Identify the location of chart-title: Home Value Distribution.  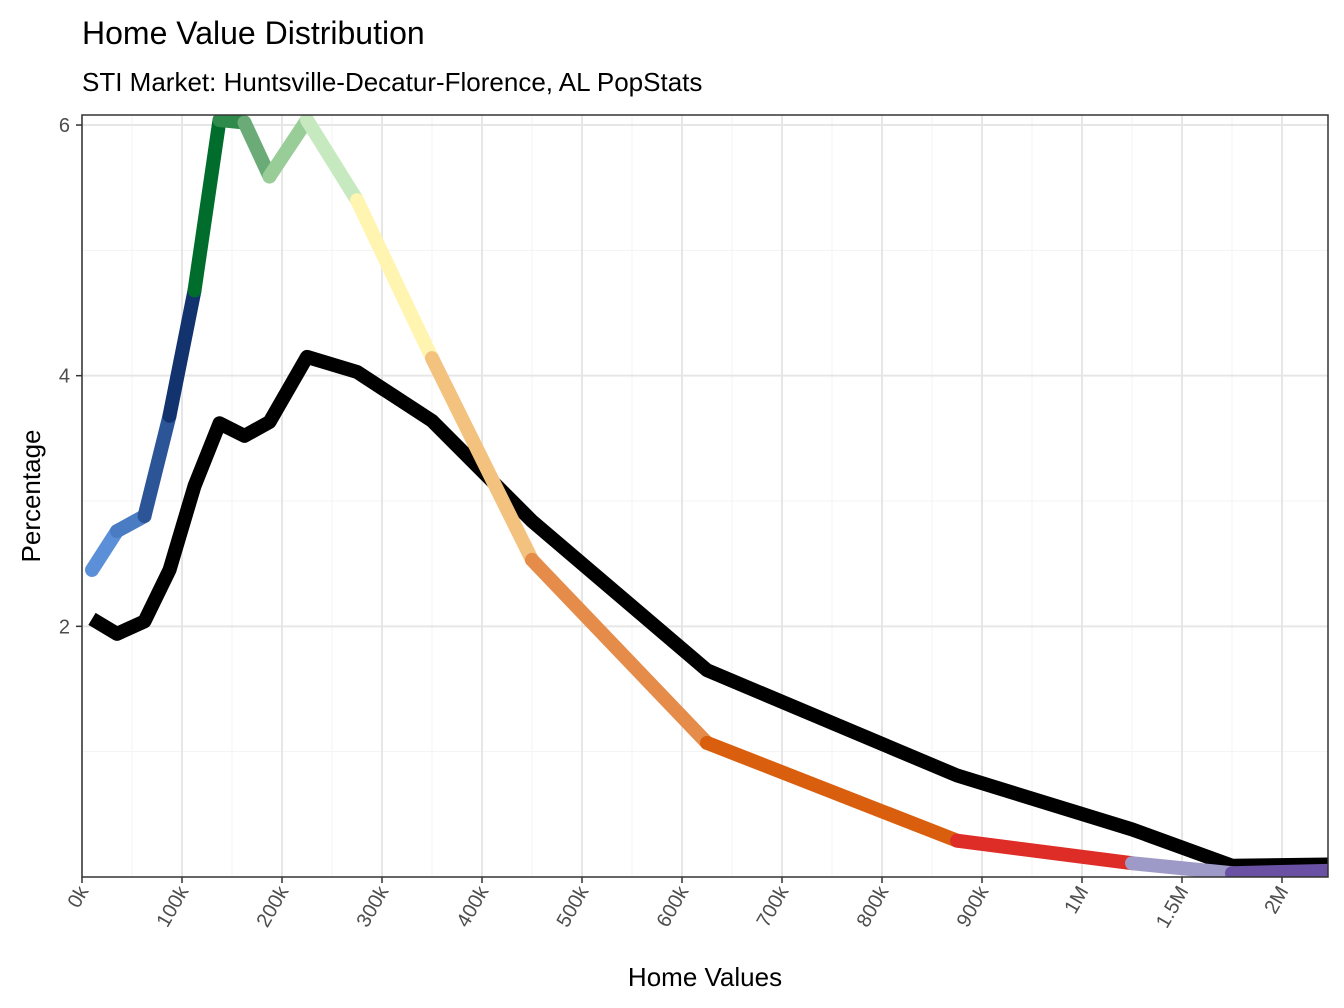
(253, 33).